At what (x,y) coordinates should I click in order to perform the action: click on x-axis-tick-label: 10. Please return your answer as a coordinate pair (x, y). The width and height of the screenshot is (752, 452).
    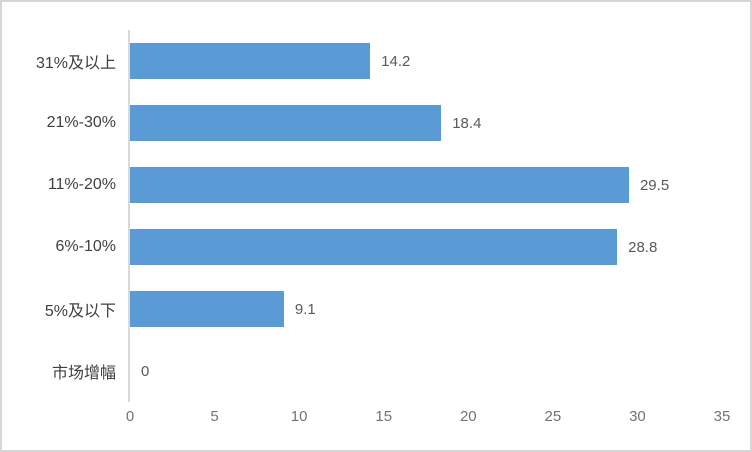
    Looking at the image, I should click on (299, 416).